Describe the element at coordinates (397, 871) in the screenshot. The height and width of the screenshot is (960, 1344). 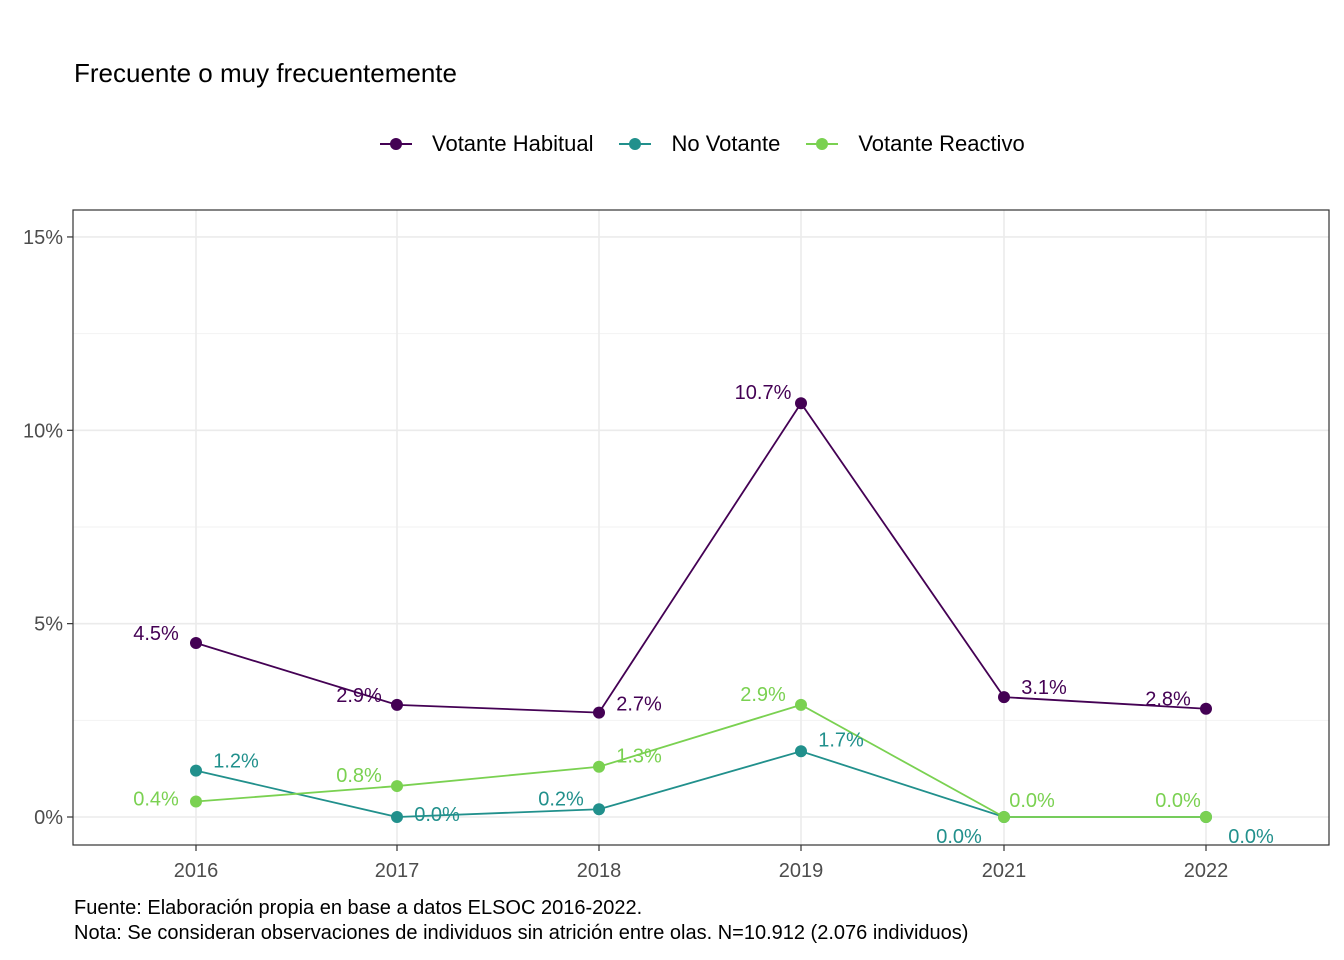
I see `x-tick-label: 2017` at that location.